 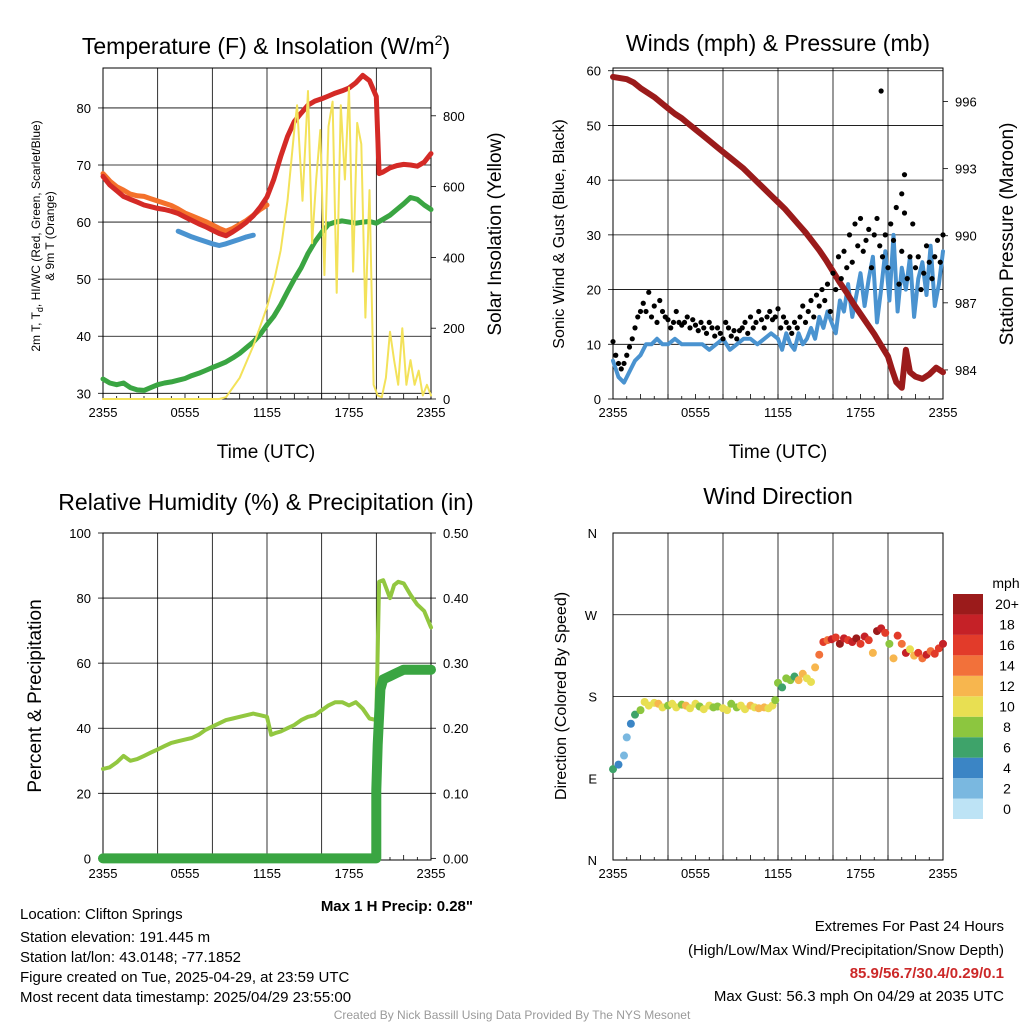 I want to click on y-tick-label: 60, so click(x=594, y=71).